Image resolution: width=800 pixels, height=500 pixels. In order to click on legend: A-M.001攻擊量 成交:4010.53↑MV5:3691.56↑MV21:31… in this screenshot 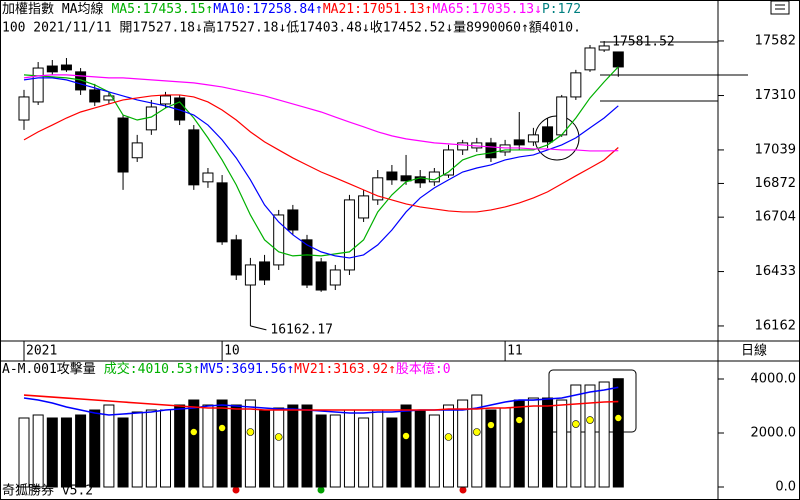, I will do `click(226, 369)`.